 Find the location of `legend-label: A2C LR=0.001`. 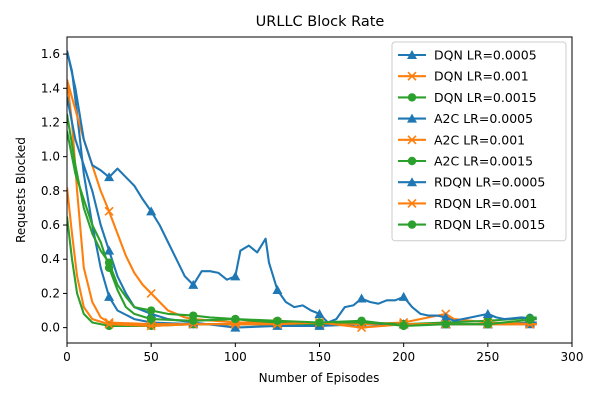

legend-label: A2C LR=0.001 is located at coordinates (479, 139).